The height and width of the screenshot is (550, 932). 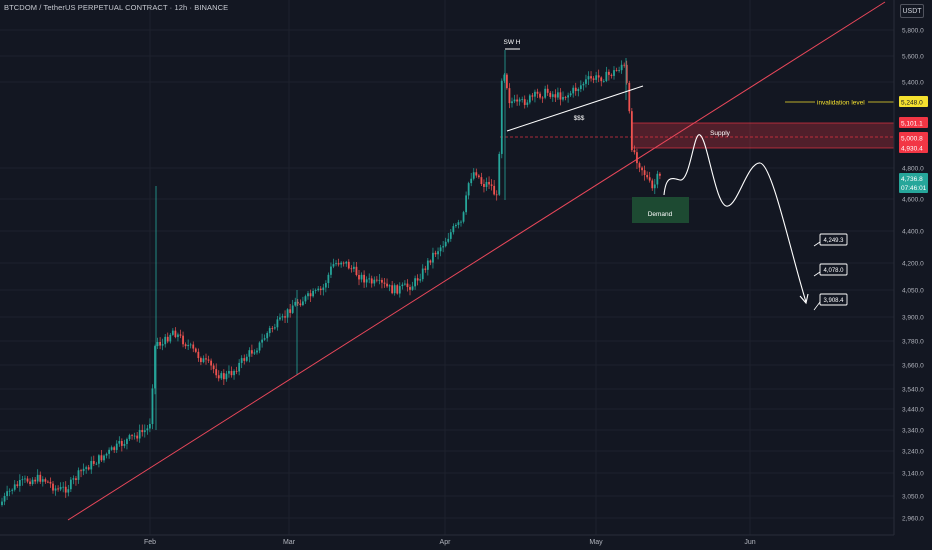 I want to click on invalidation-label: invalidation level, so click(x=841, y=103).